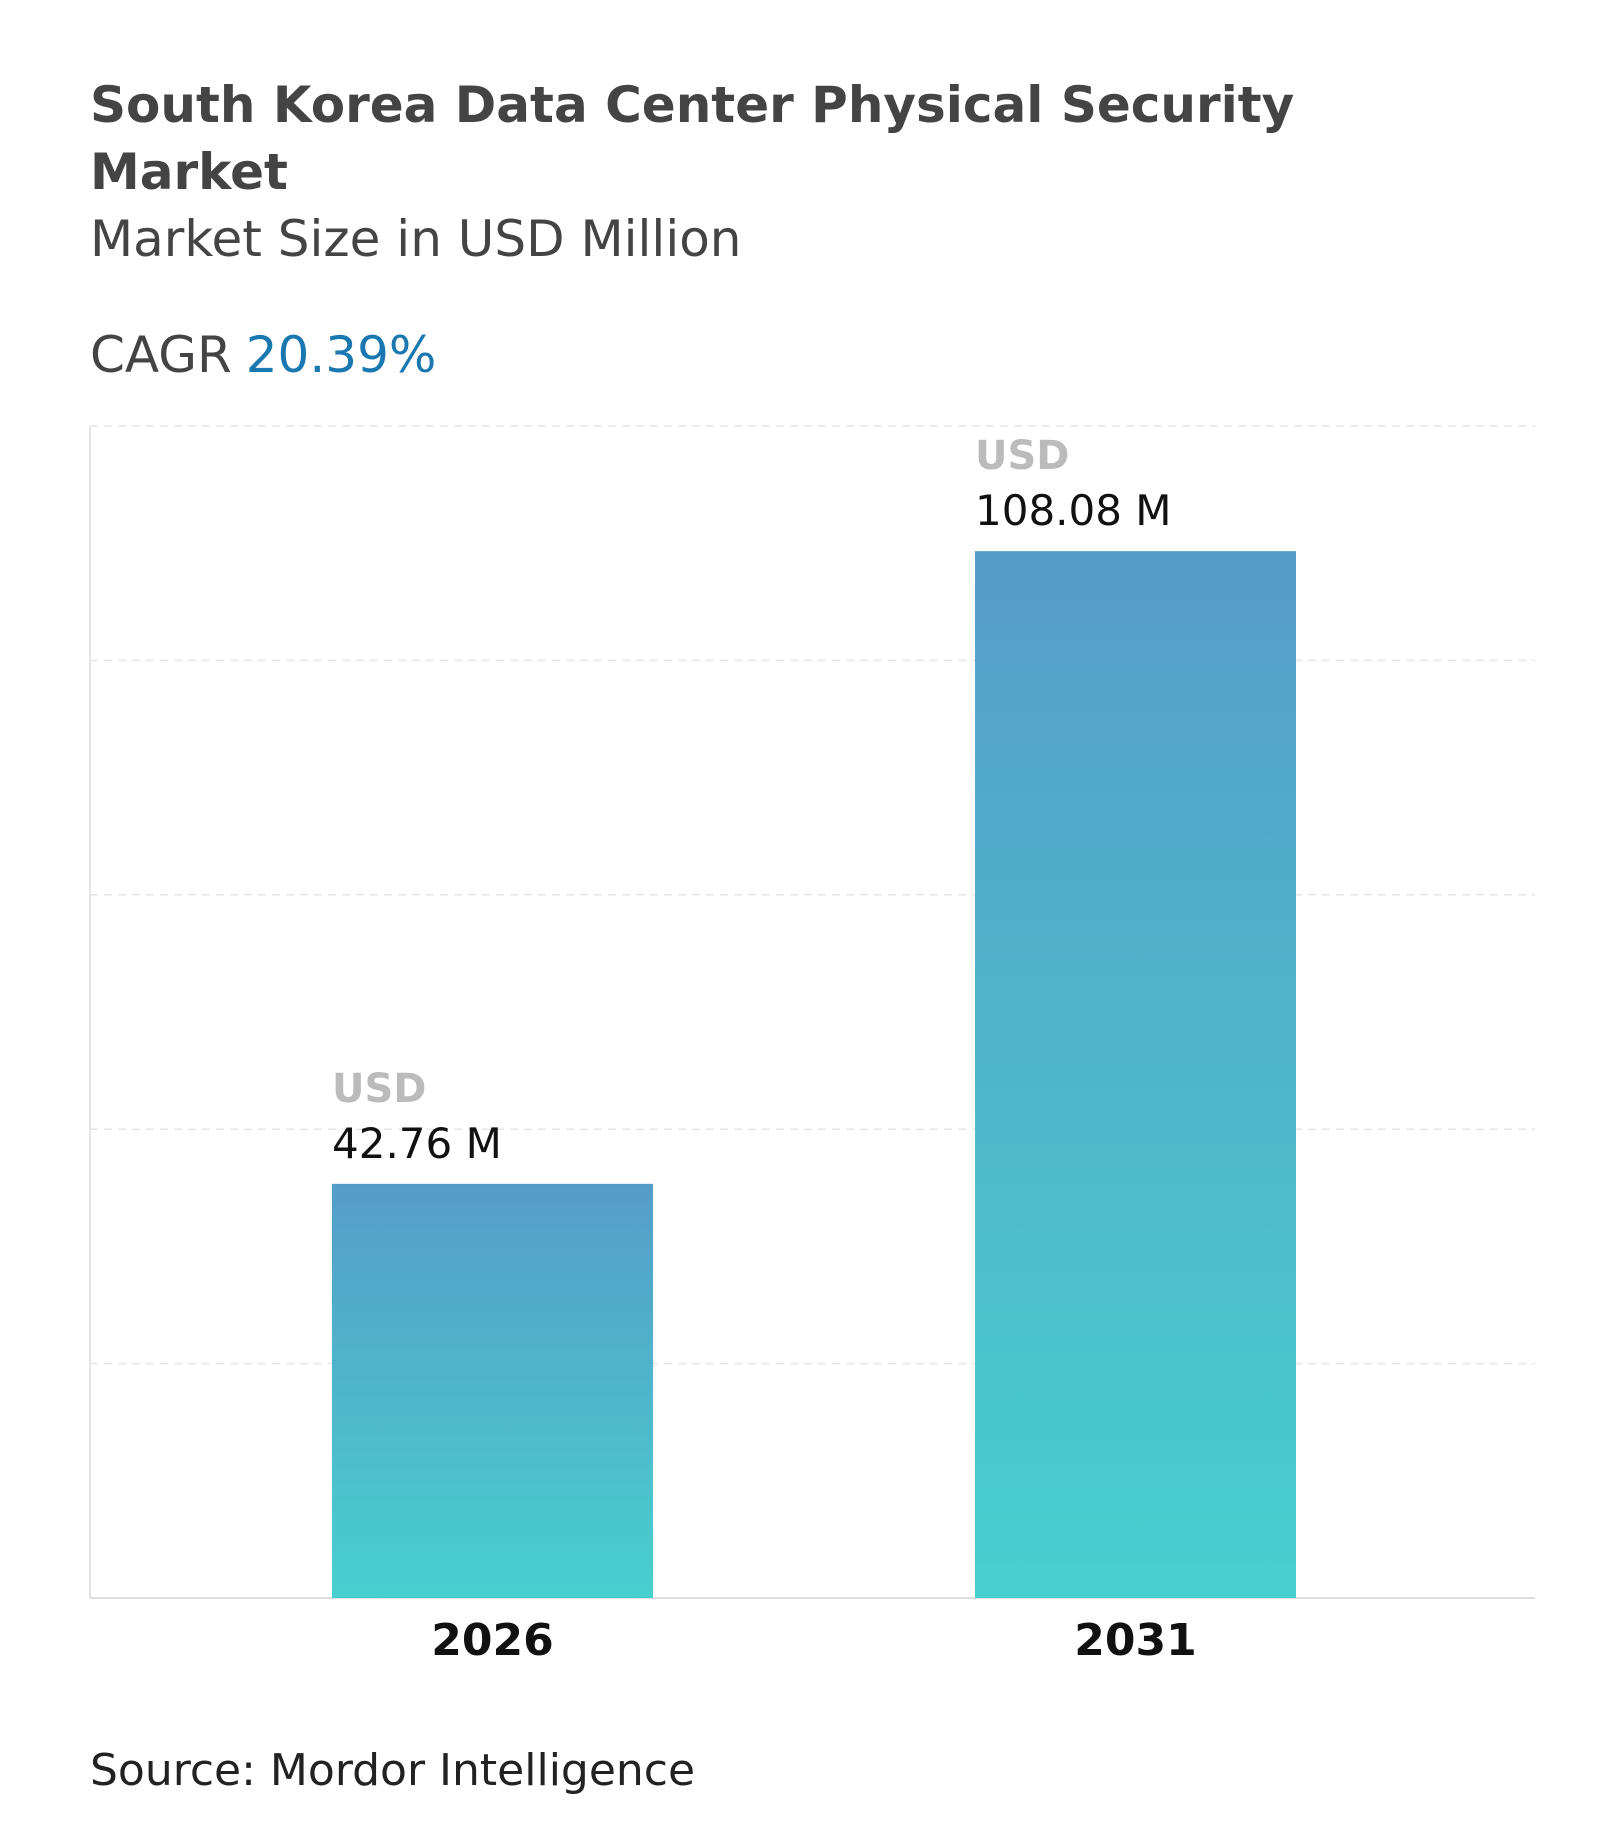 The image size is (1620, 1826). Describe the element at coordinates (492, 1390) in the screenshot. I see `bar-2026` at that location.